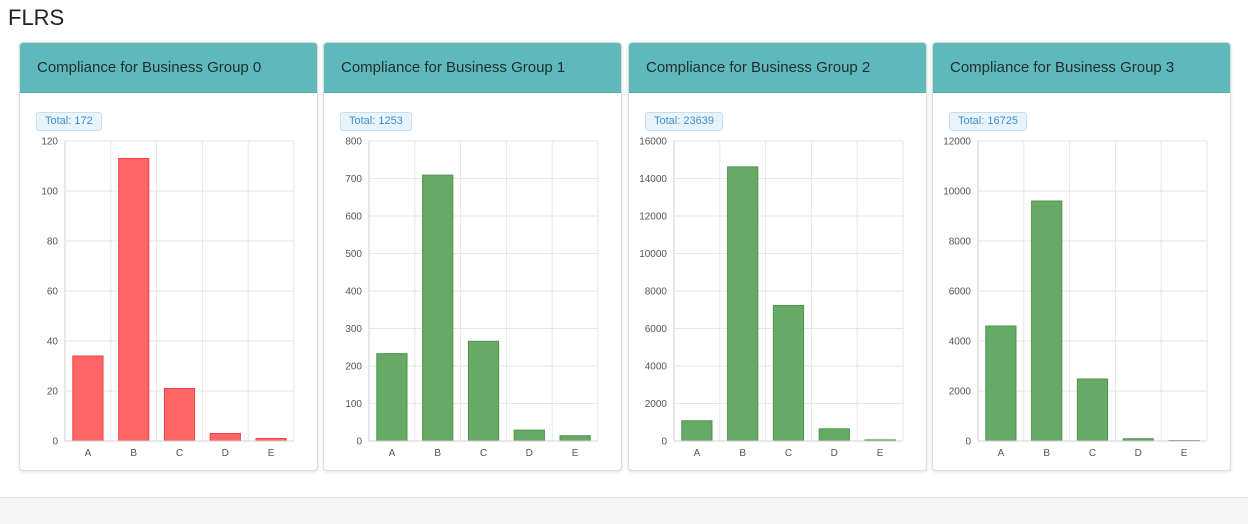  What do you see at coordinates (472, 298) in the screenshot?
I see `bar-chart: 0 100 200 300 400 500 600 700 800 A B C D E` at bounding box center [472, 298].